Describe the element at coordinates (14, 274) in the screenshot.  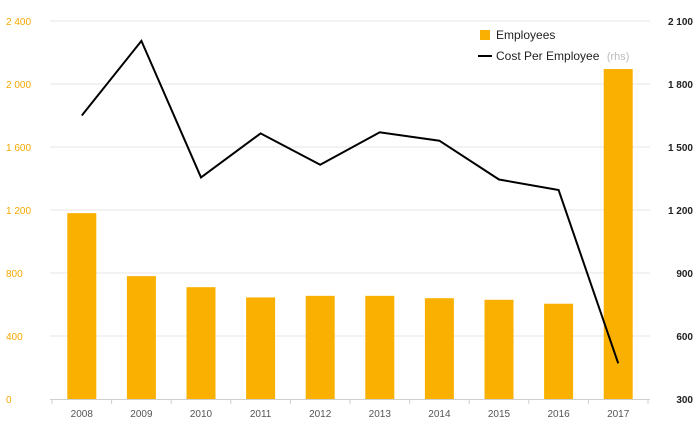
I see `left-tick-label: 800` at that location.